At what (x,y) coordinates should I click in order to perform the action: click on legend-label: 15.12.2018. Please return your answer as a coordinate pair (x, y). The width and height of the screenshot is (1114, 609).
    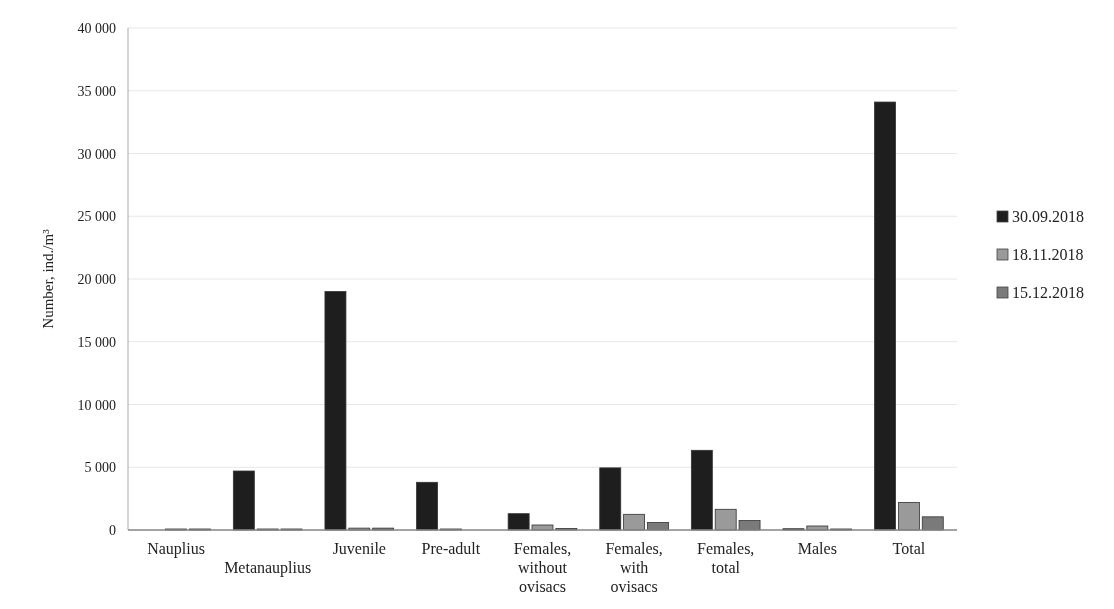
    Looking at the image, I should click on (1048, 292).